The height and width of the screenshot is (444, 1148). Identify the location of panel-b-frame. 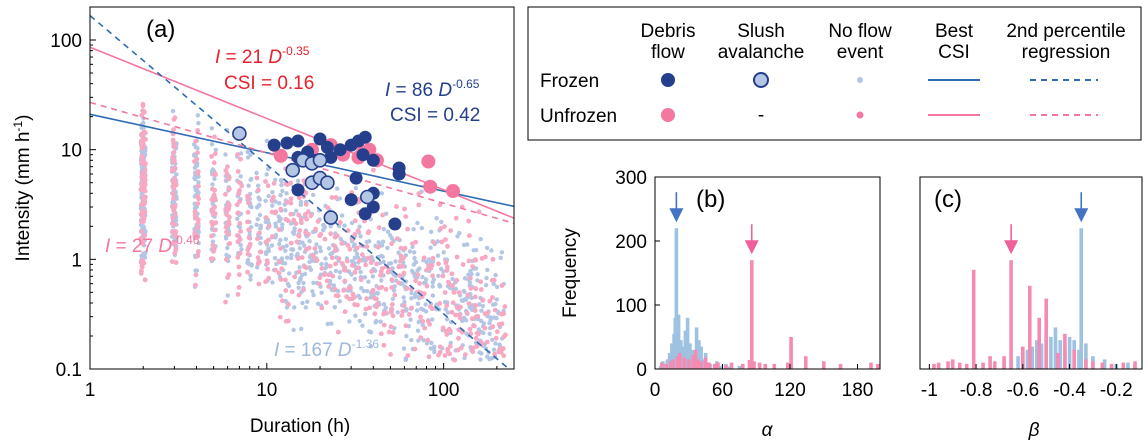
(767, 273).